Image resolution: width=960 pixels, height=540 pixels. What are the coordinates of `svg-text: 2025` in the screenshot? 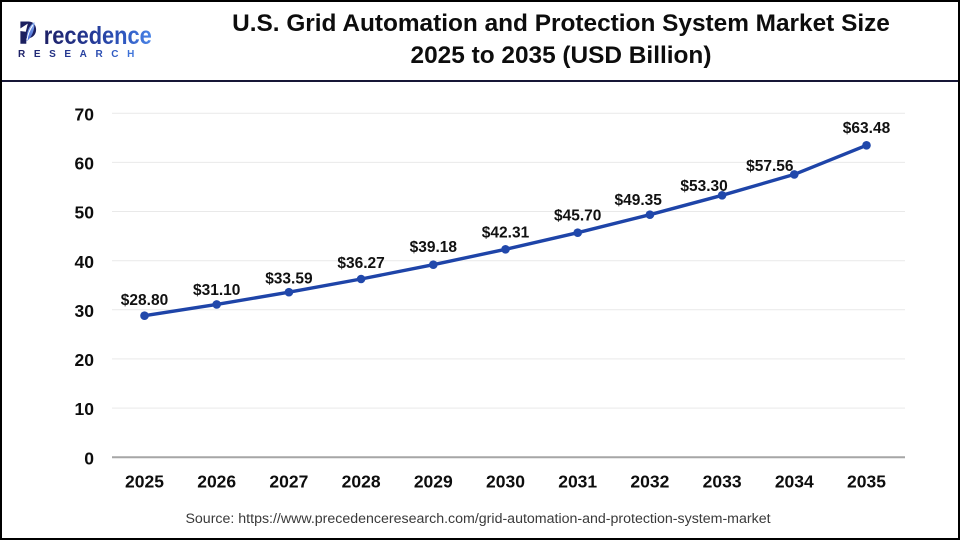 It's located at (144, 482).